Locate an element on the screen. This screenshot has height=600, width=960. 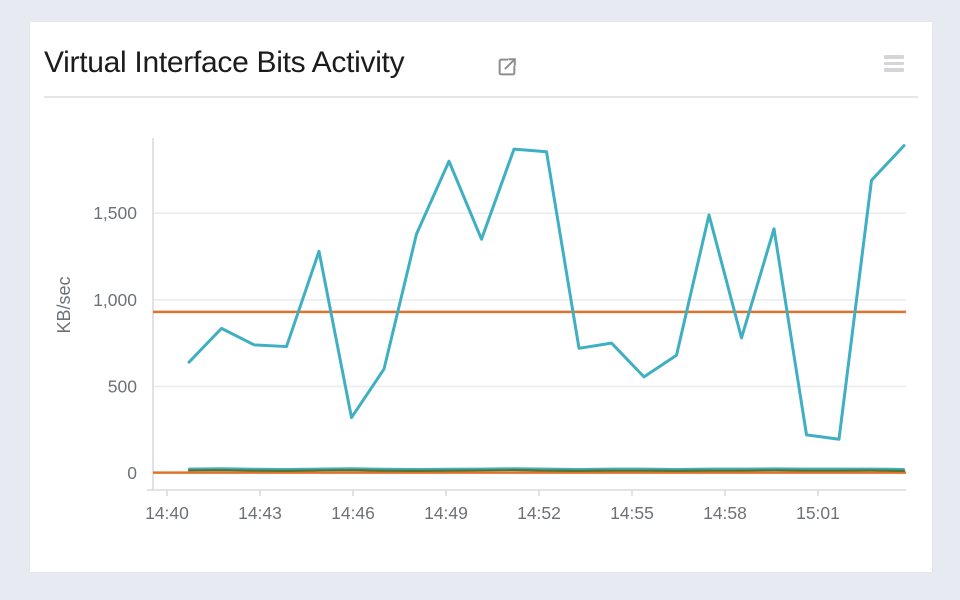
x-tick-label: 14:52 is located at coordinates (539, 513).